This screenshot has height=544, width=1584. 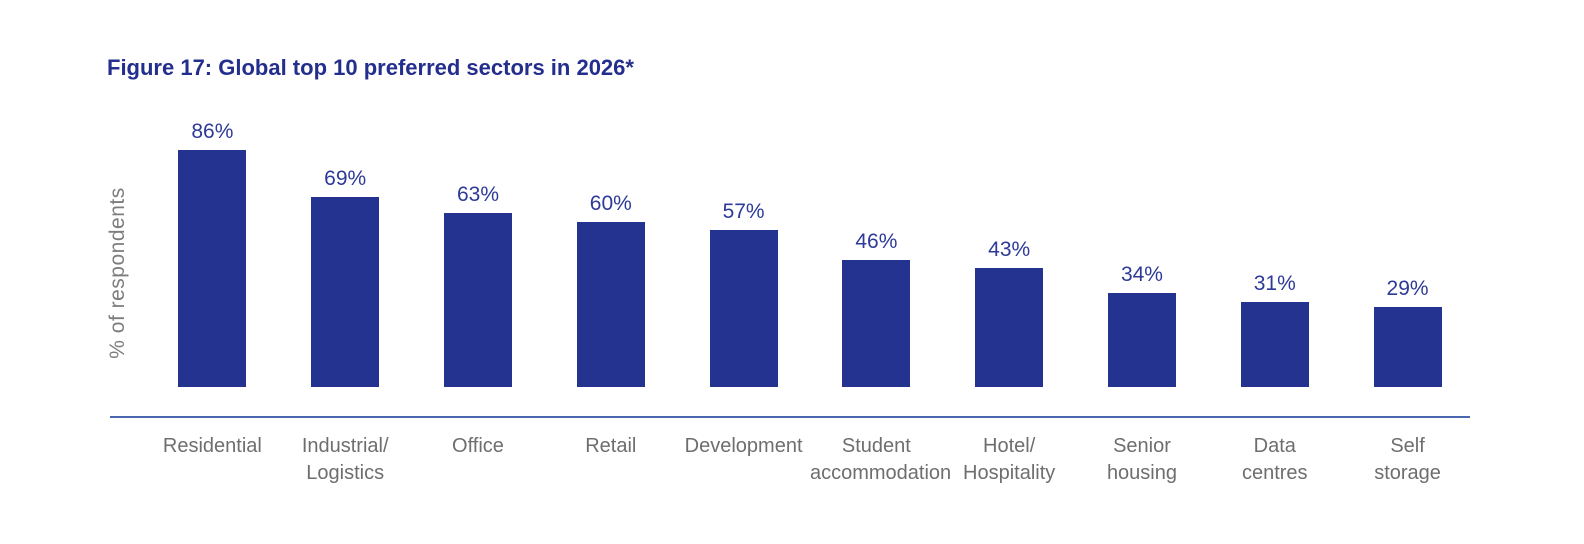 I want to click on bar-column: 31%, so click(x=1274, y=241).